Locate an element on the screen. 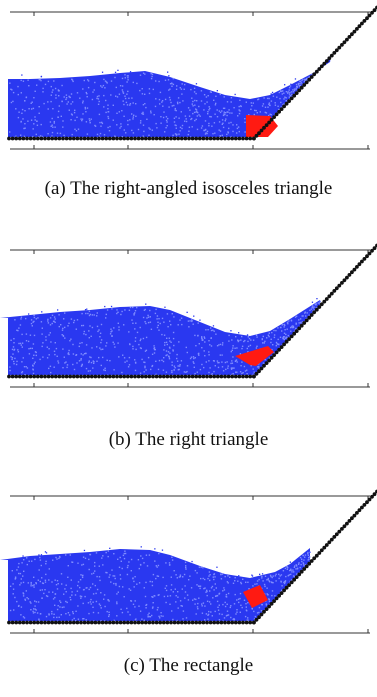 This screenshot has width=377, height=697. caption-a: (a) The right-angled isosceles triangle is located at coordinates (188, 188).